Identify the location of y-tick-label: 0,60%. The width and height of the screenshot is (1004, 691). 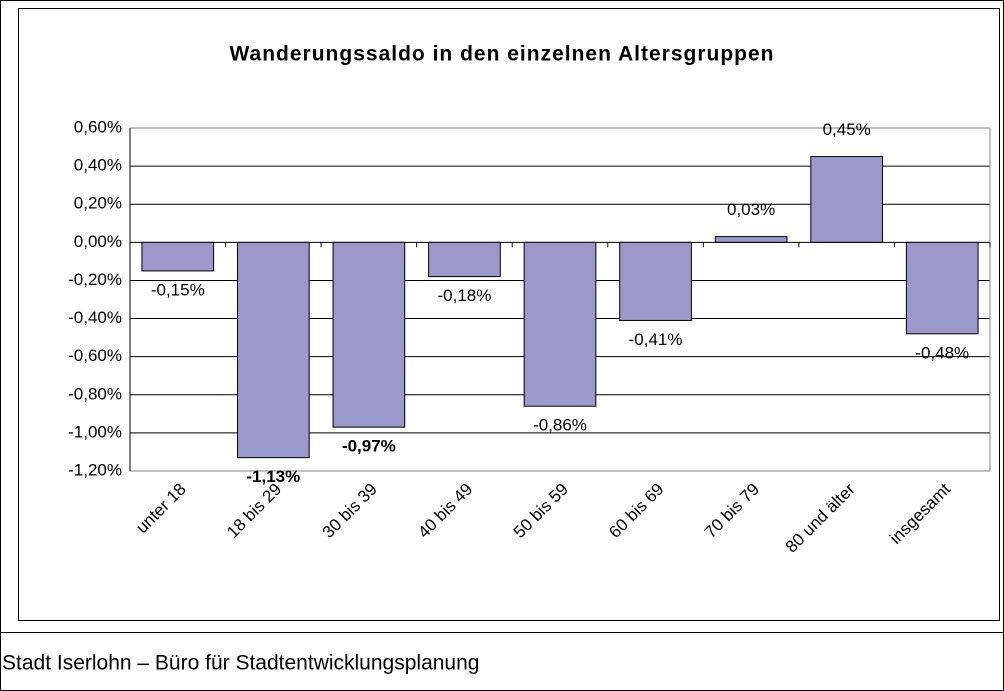
(98, 126).